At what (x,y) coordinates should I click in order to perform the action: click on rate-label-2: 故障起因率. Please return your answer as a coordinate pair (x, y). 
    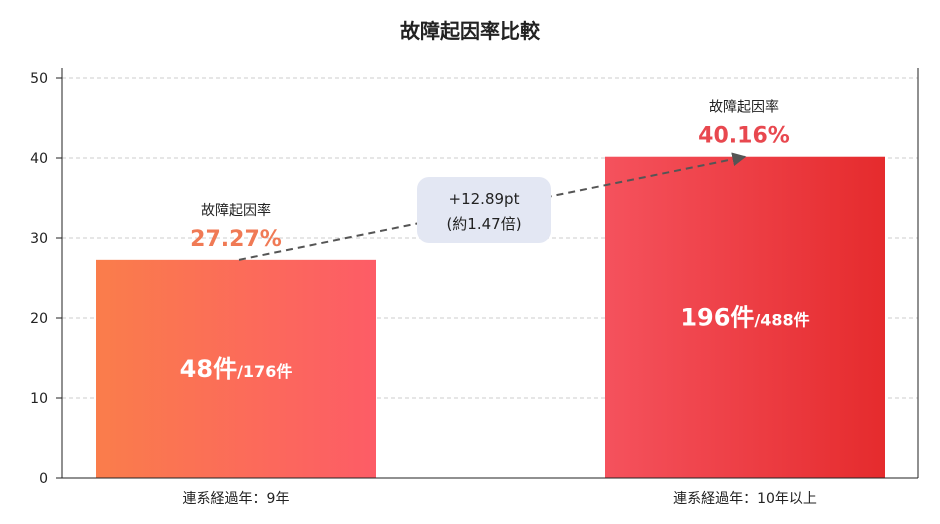
    Looking at the image, I should click on (744, 107).